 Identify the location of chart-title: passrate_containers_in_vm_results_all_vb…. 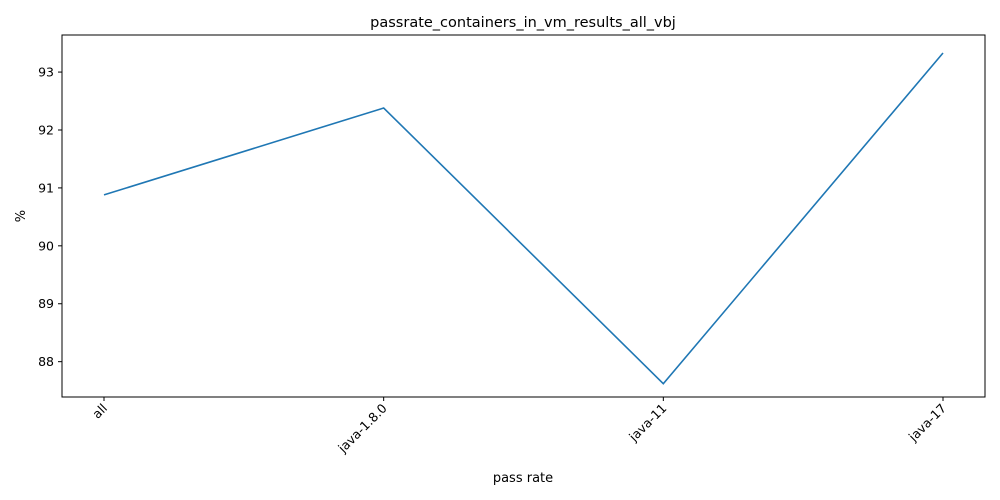
(523, 23).